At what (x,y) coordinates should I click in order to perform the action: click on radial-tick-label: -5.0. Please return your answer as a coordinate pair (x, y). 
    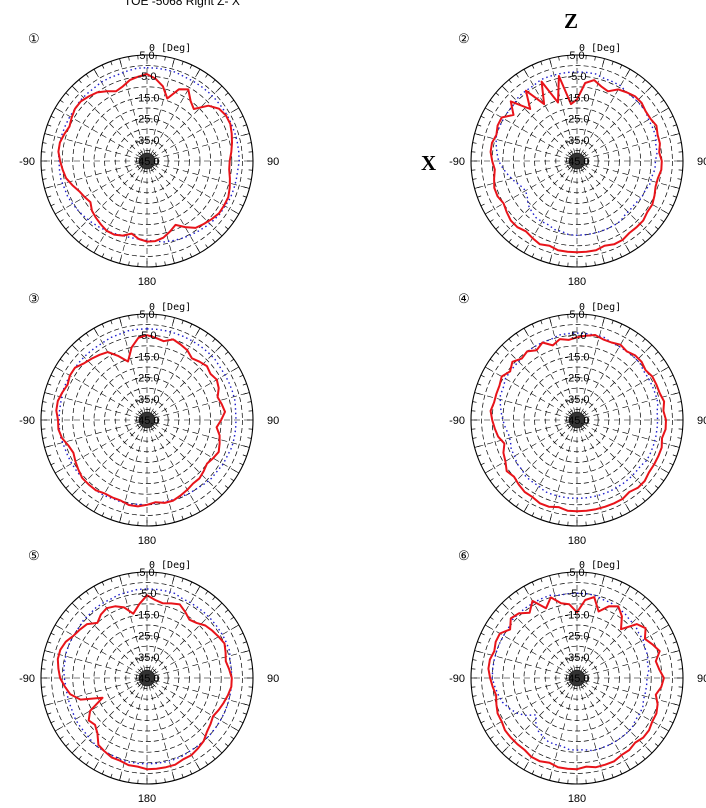
    Looking at the image, I should click on (147, 336).